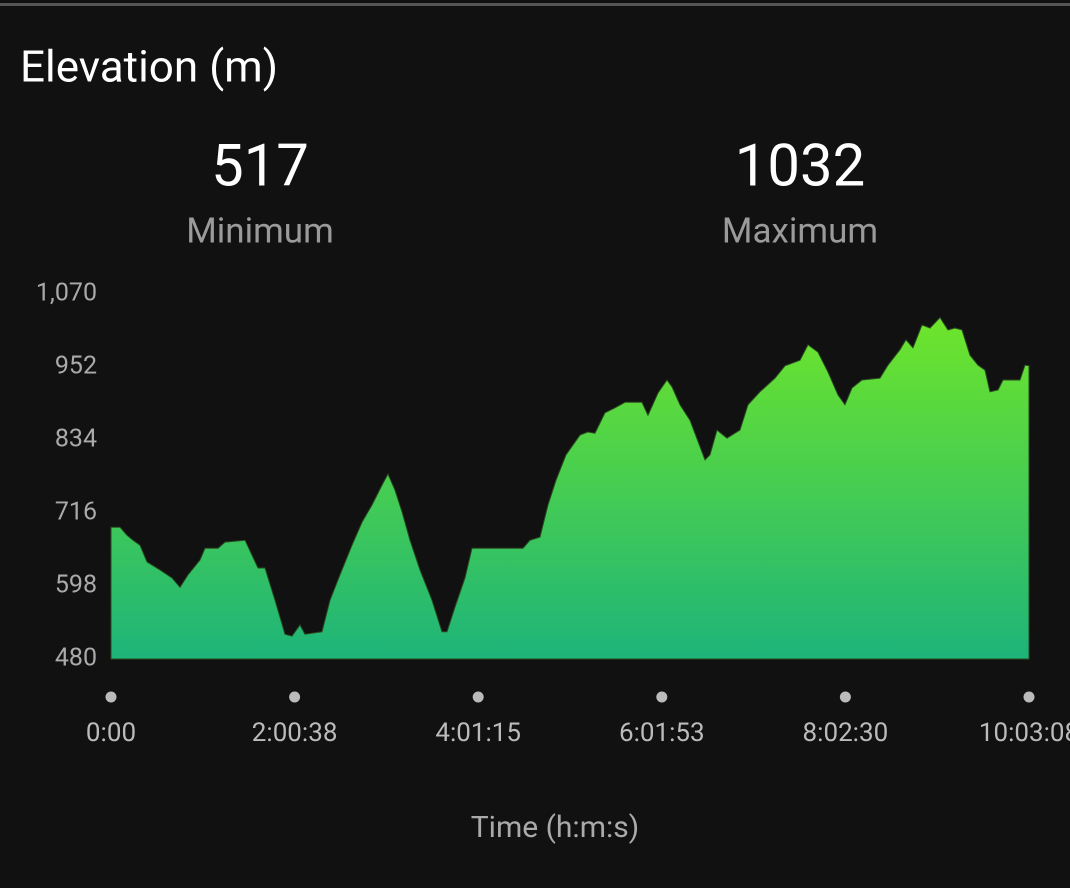 This screenshot has height=888, width=1070. Describe the element at coordinates (76, 585) in the screenshot. I see `y-tick-label: 598` at that location.